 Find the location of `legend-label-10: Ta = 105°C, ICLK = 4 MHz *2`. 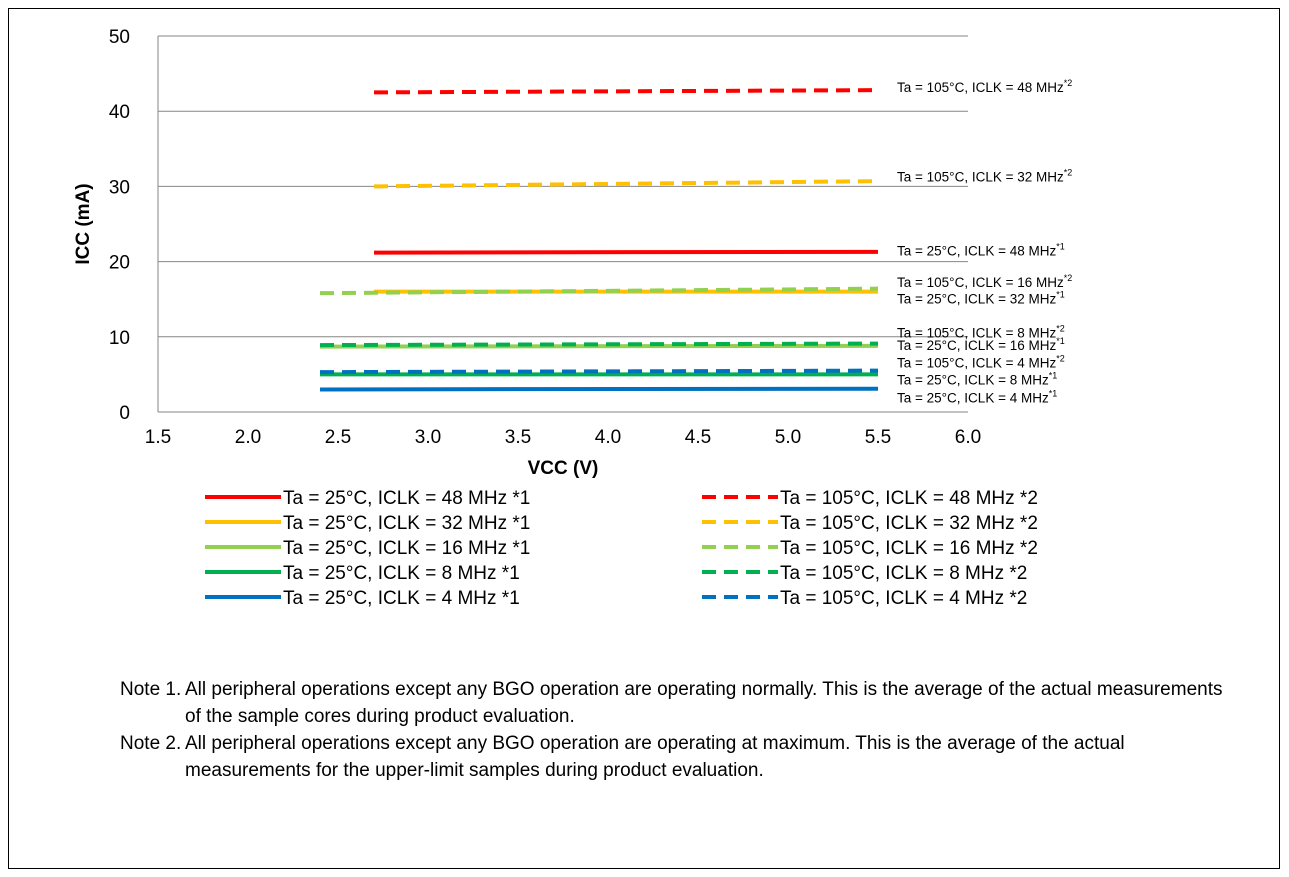

legend-label-10: Ta = 105°C, ICLK = 4 MHz *2 is located at coordinates (903, 598).